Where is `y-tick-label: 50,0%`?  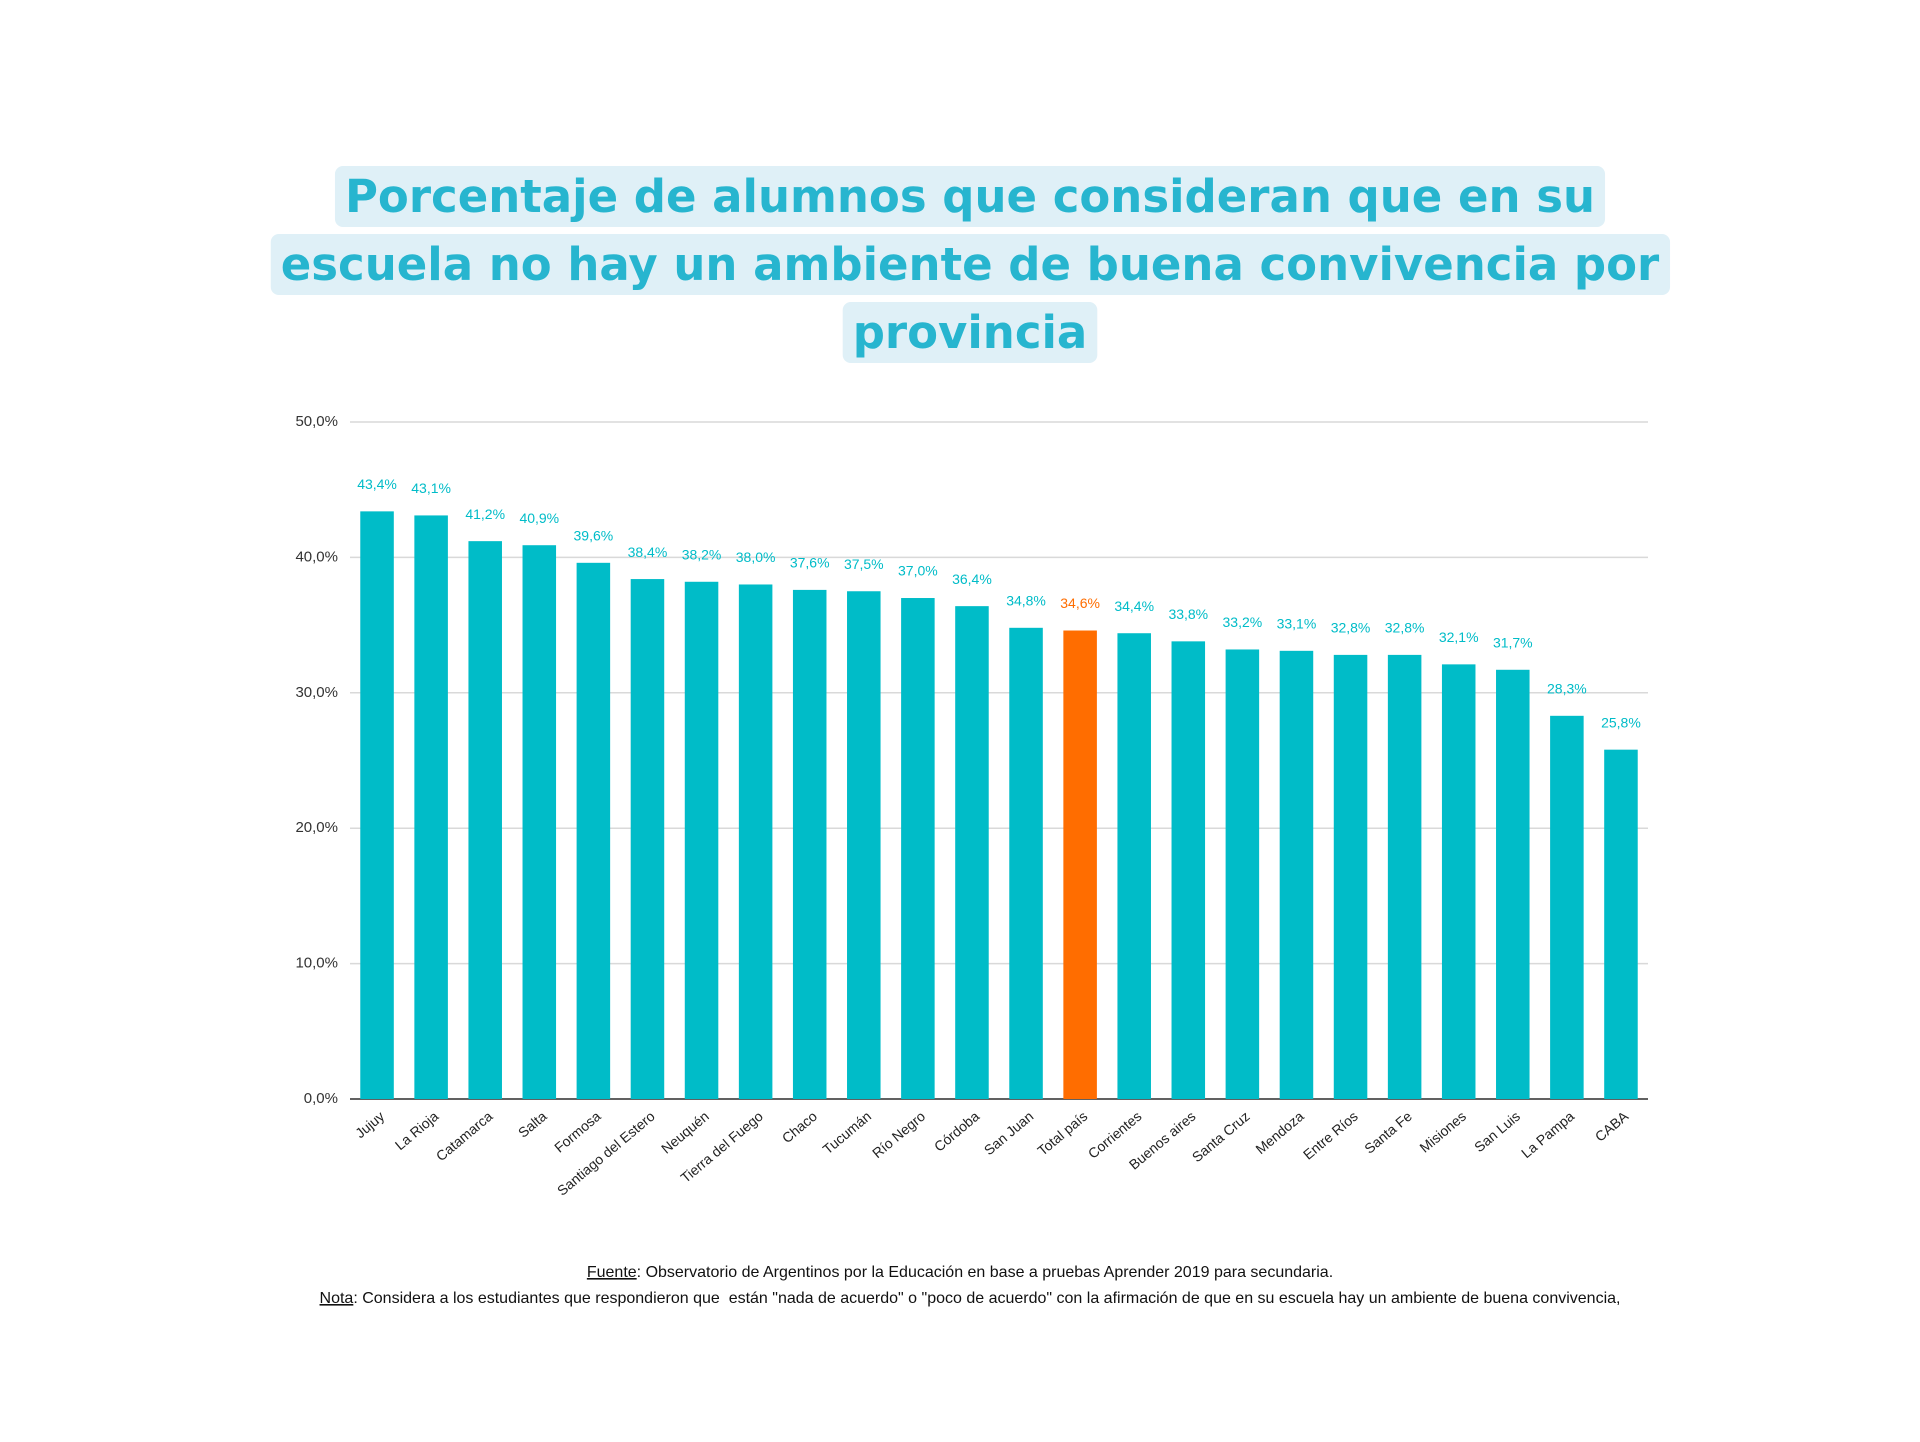 y-tick-label: 50,0% is located at coordinates (316, 421).